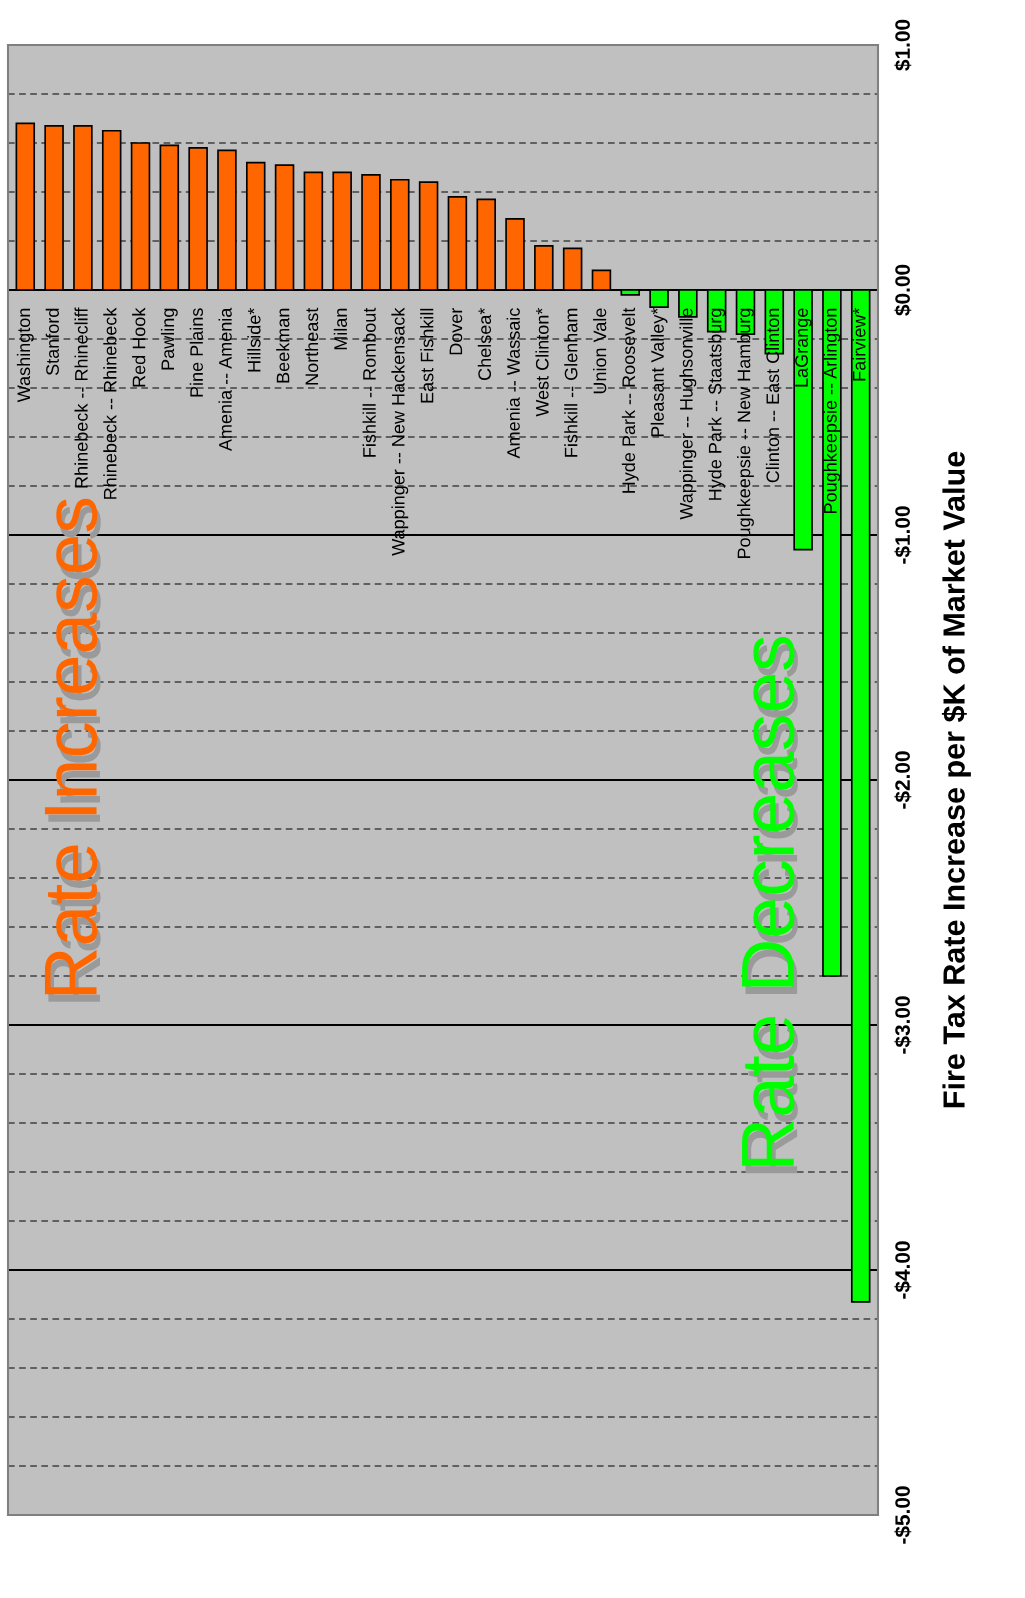 The height and width of the screenshot is (1598, 1025). I want to click on x-tick-label: Rhinebeck -- Rhinebeck, so click(110, 403).